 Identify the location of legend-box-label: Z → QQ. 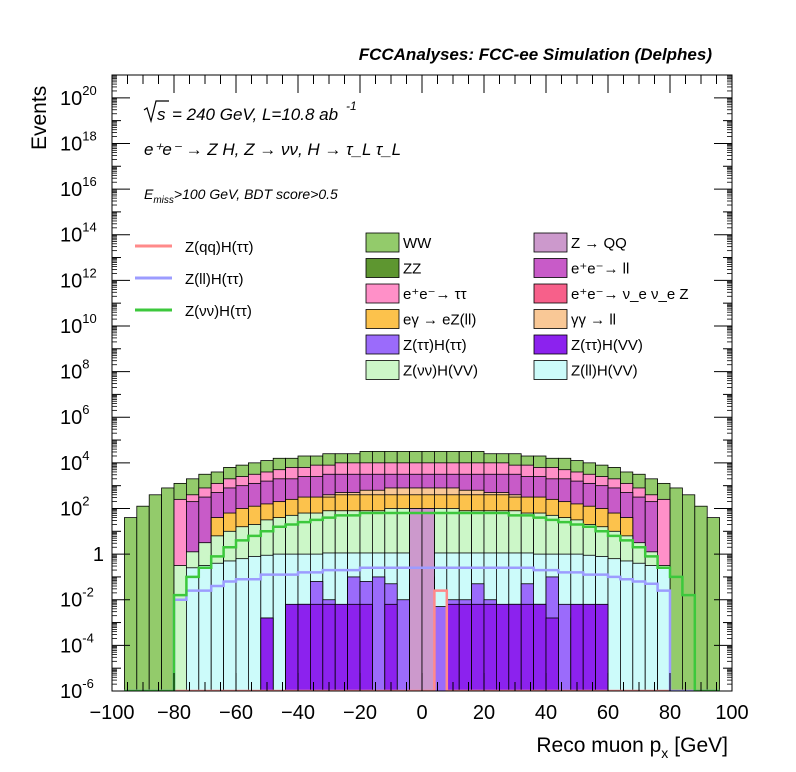
(599, 243).